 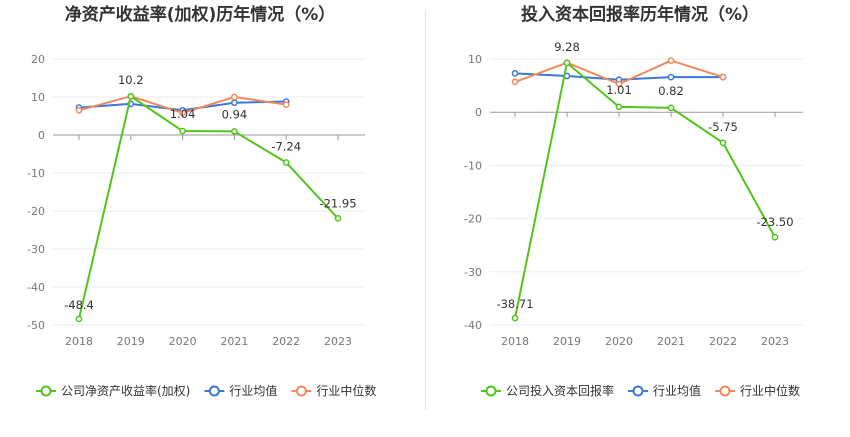 I want to click on panel-divider, so click(x=425, y=210).